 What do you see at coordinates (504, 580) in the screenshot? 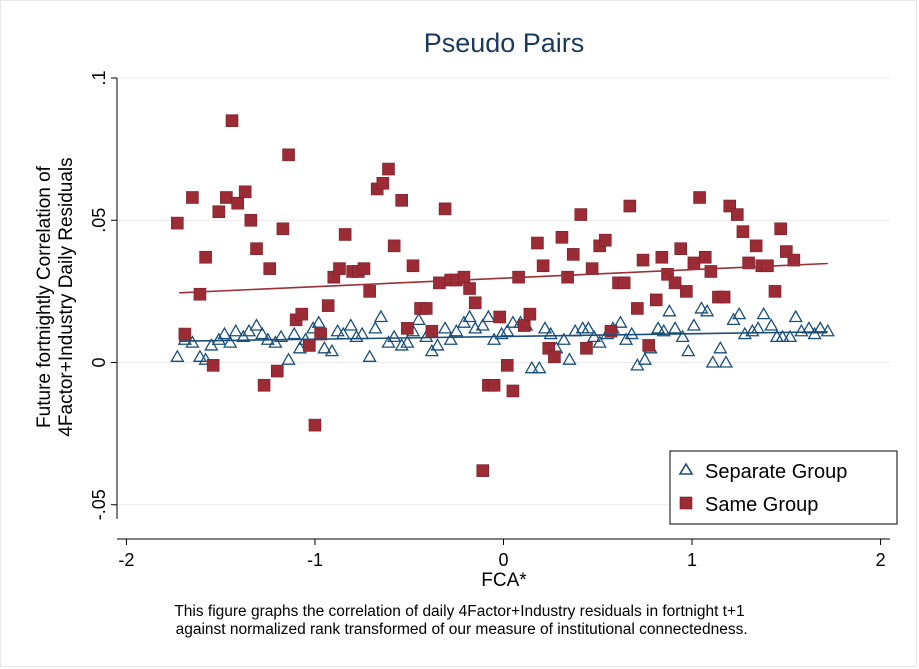
I see `x-axis-label: FCA*` at bounding box center [504, 580].